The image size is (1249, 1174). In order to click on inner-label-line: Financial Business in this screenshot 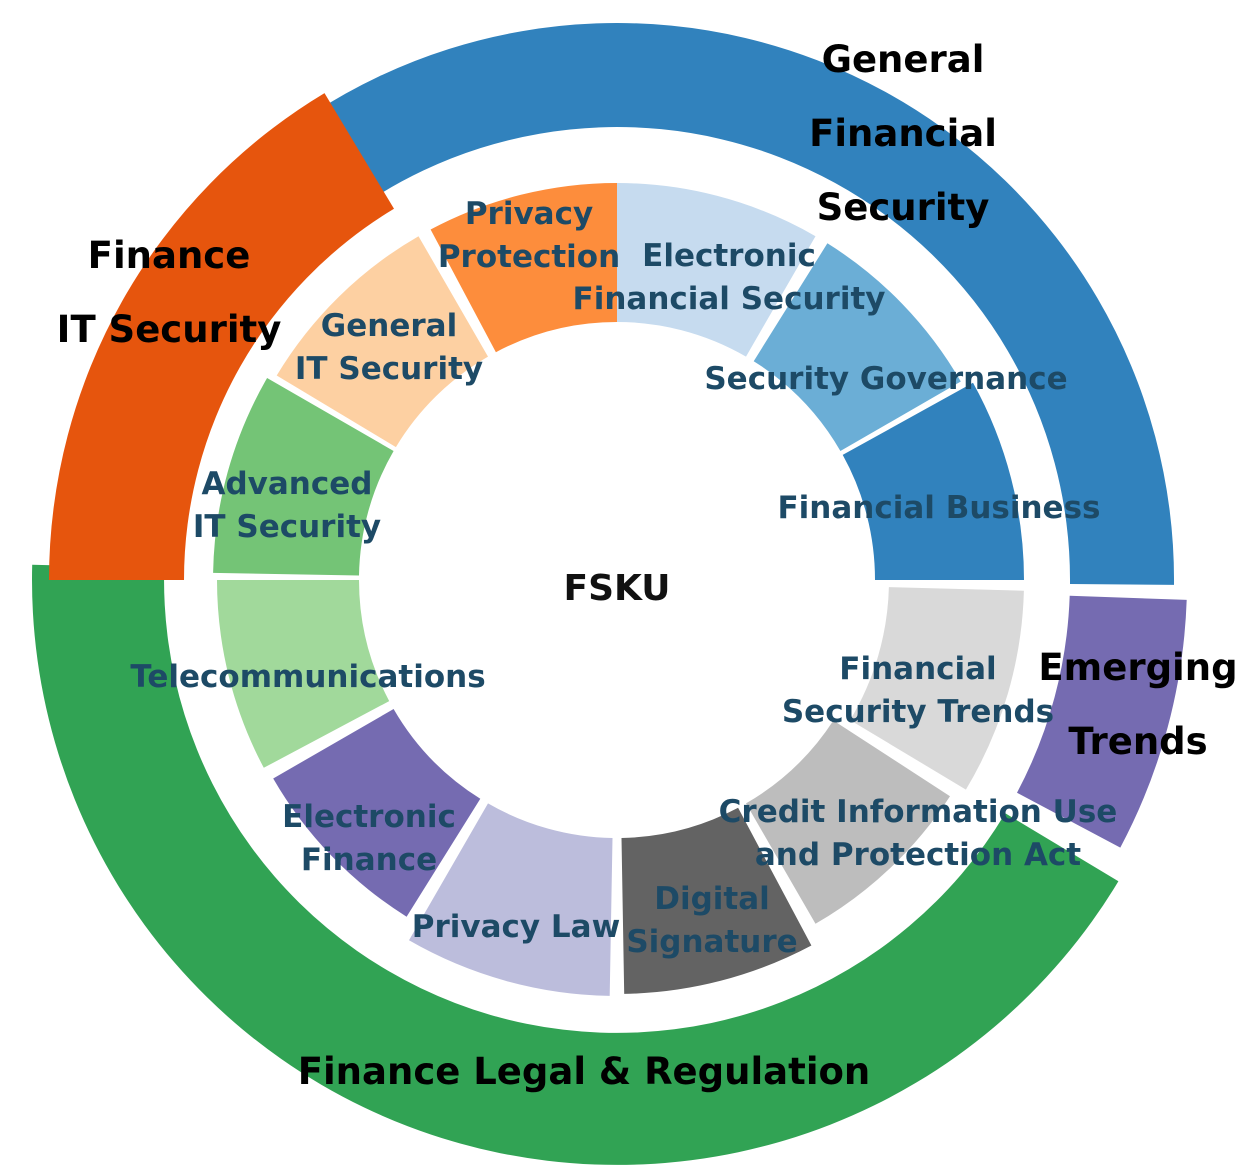, I will do `click(939, 508)`.